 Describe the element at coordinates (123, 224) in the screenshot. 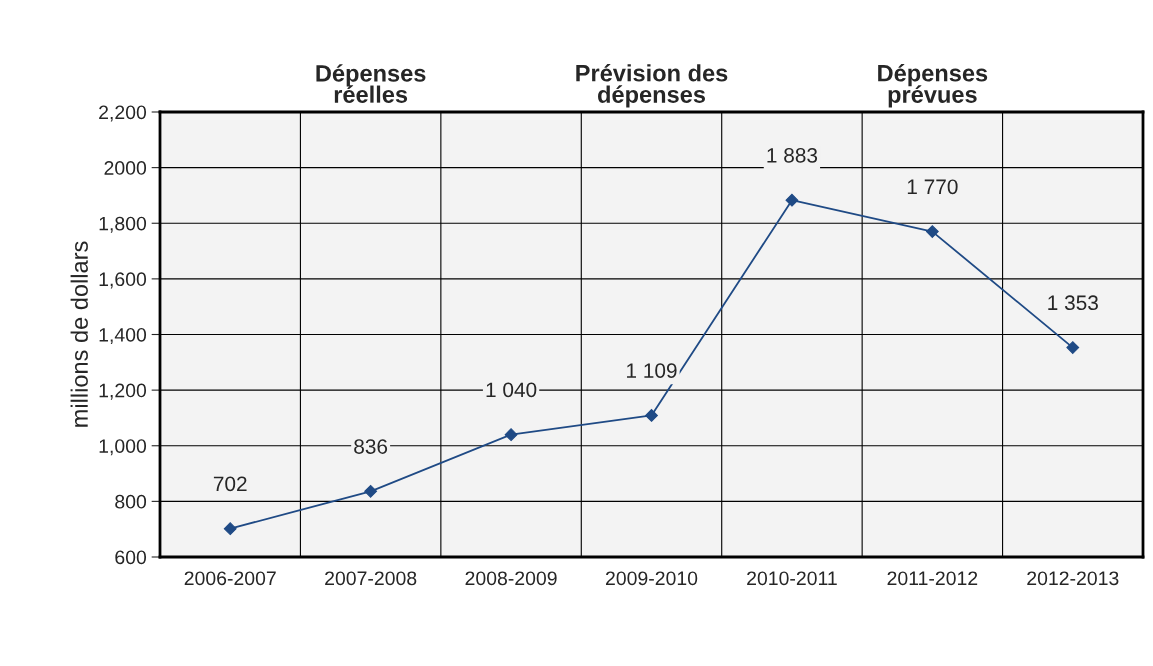

I see `y-tick-label: 1,800` at that location.